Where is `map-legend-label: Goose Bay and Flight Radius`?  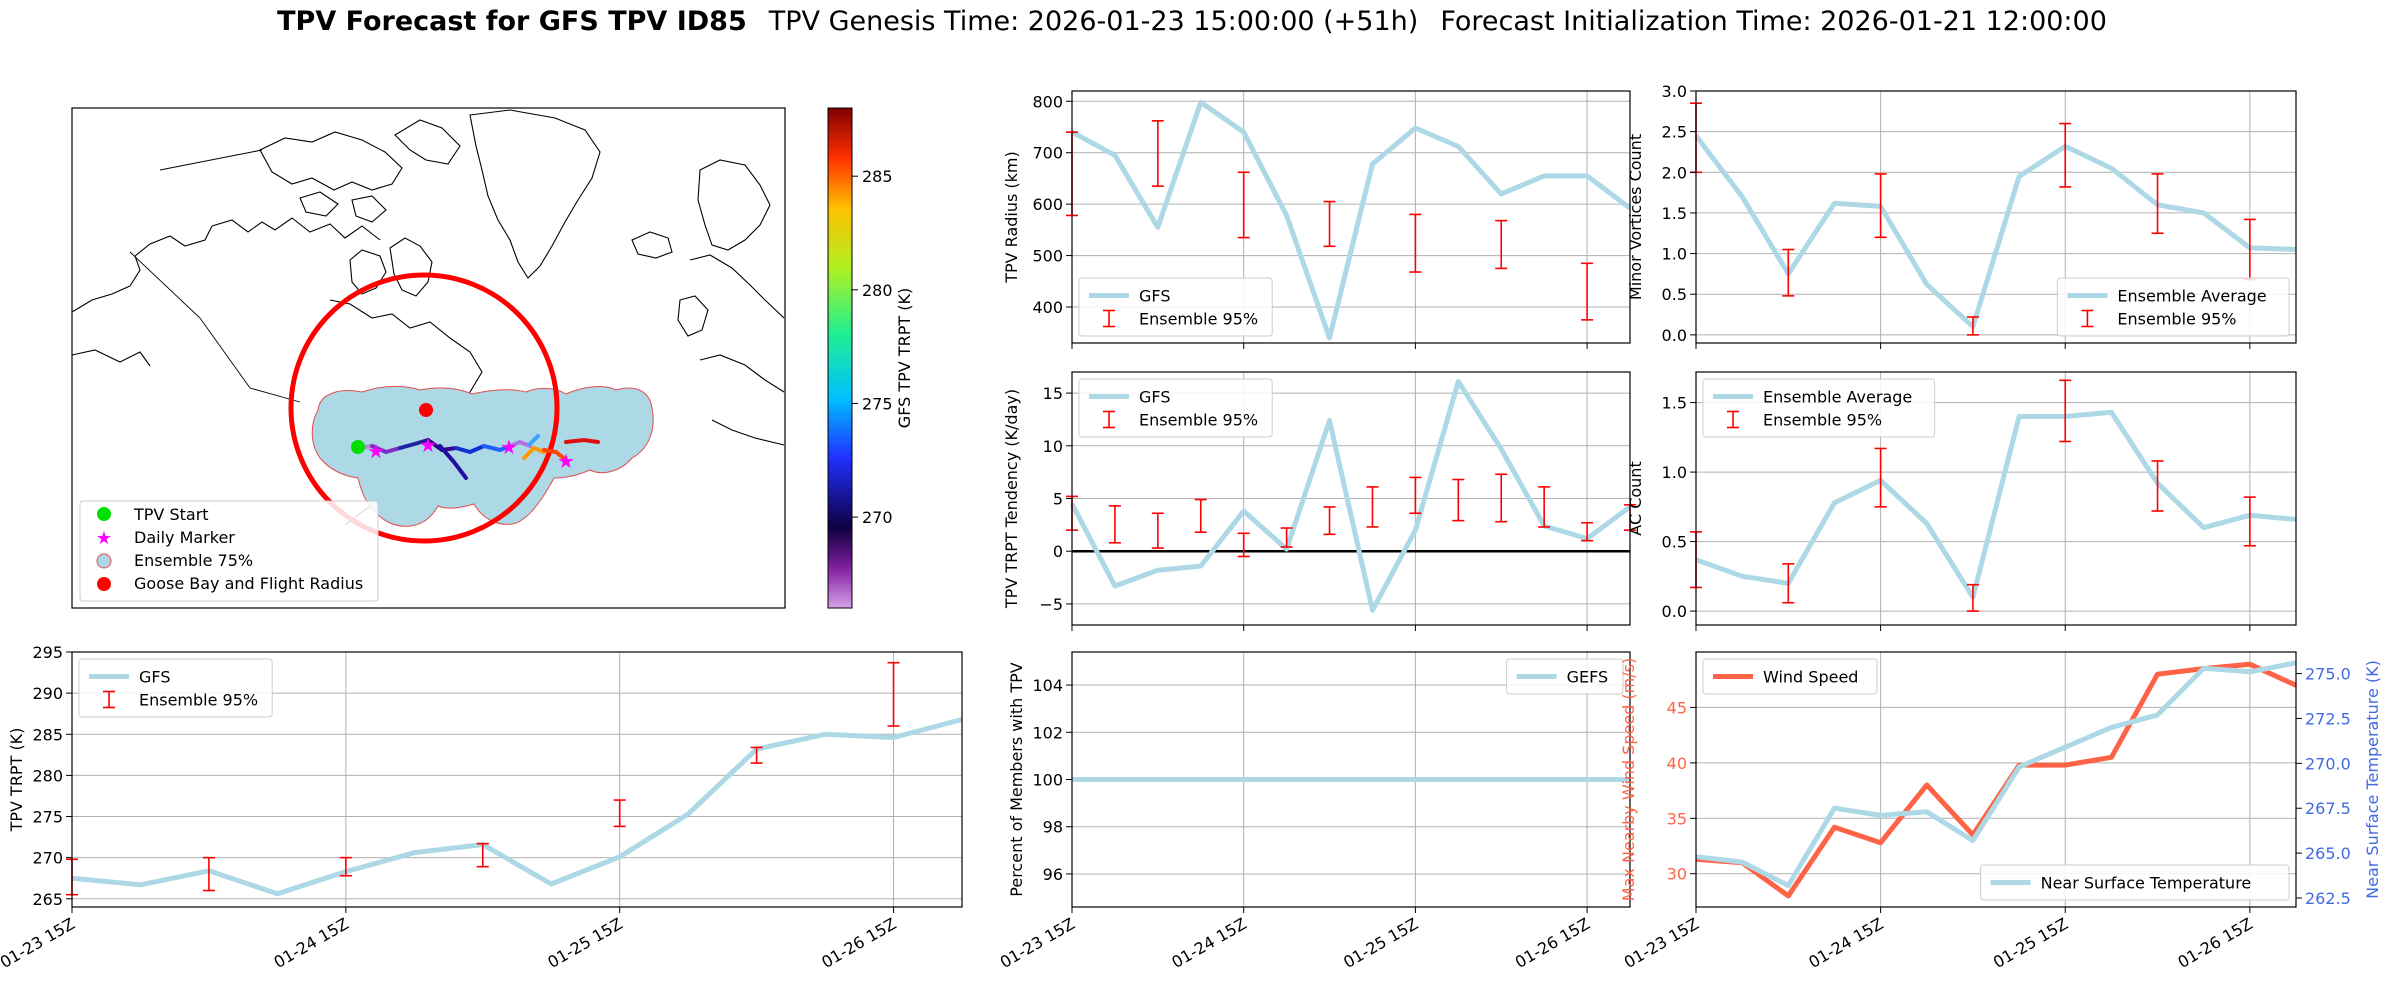 map-legend-label: Goose Bay and Flight Radius is located at coordinates (248, 583).